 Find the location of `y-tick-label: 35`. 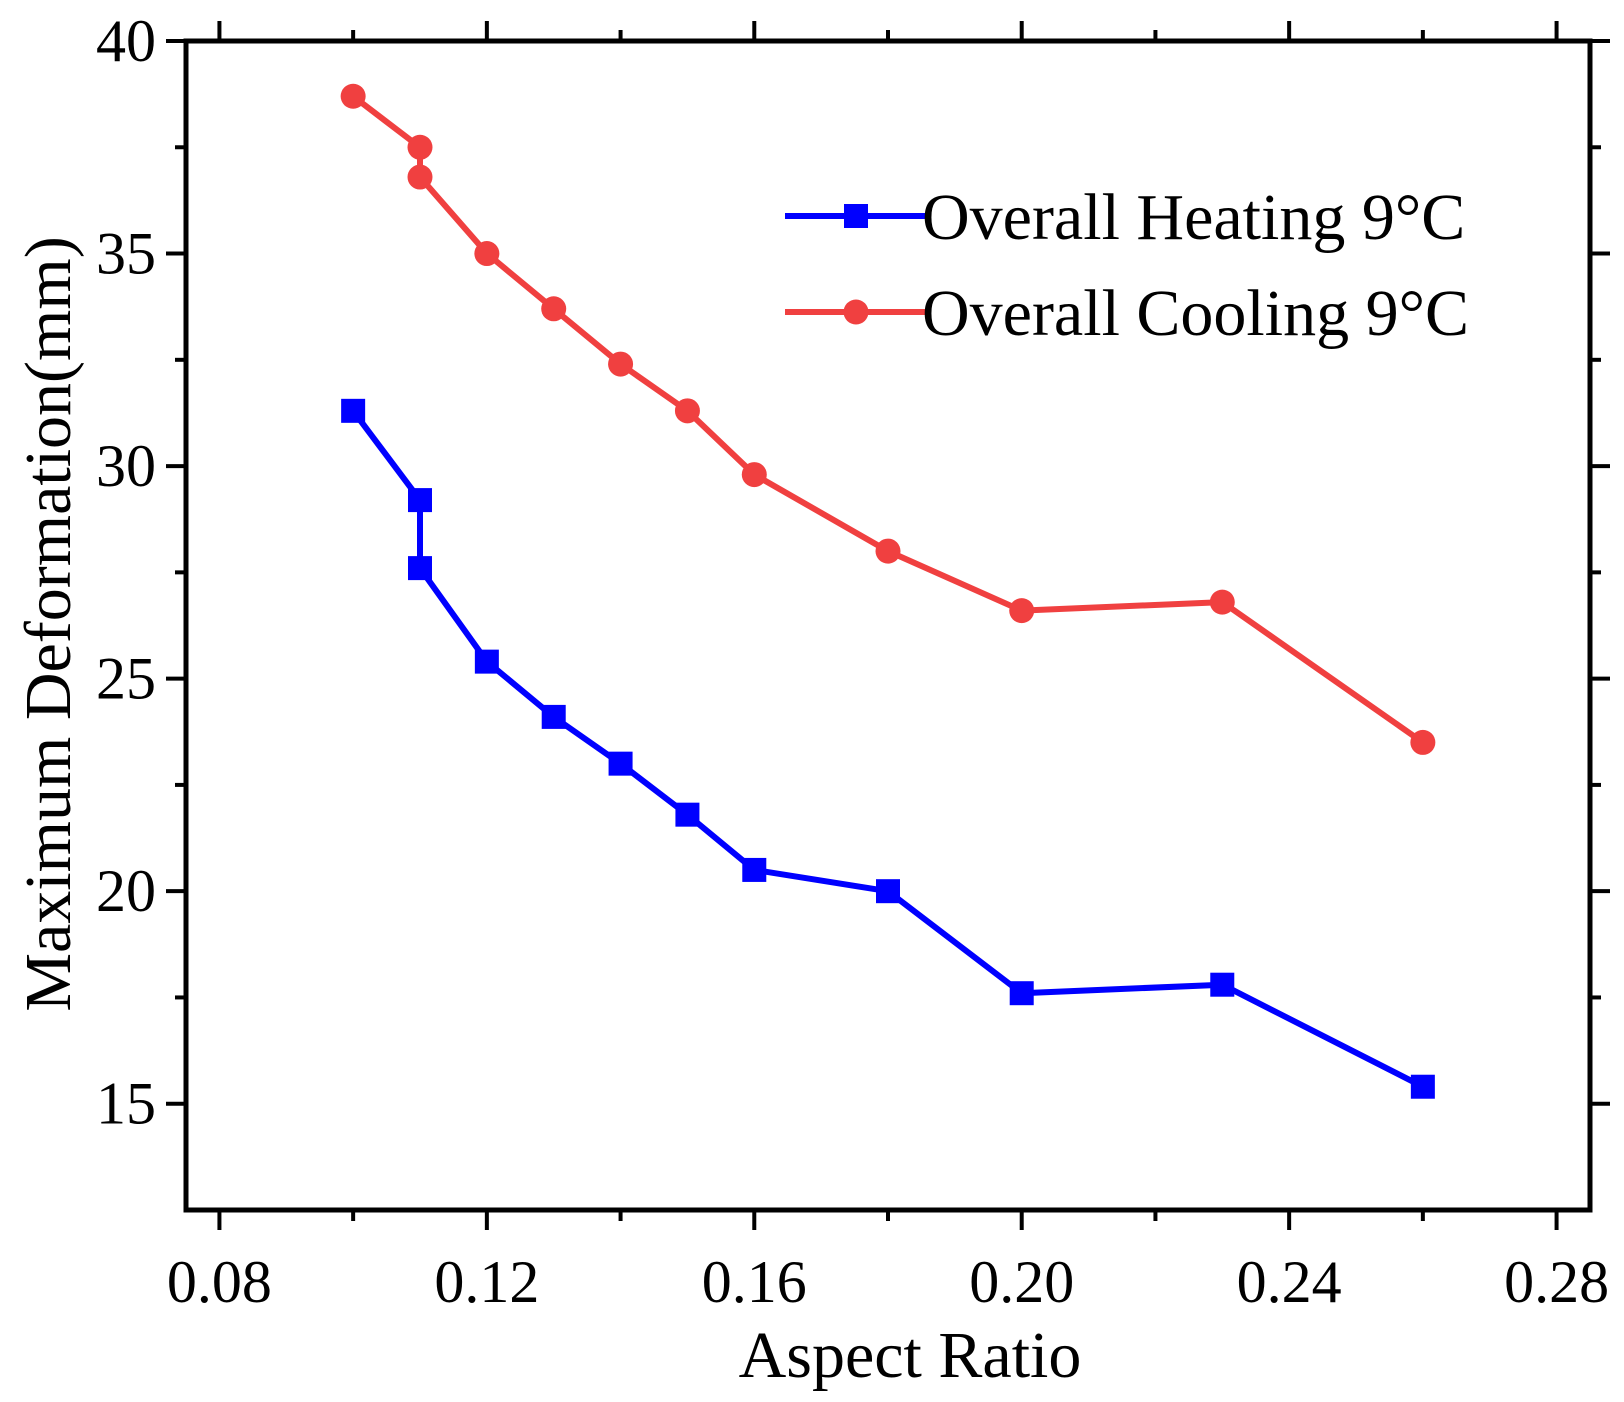

y-tick-label: 35 is located at coordinates (126, 254).